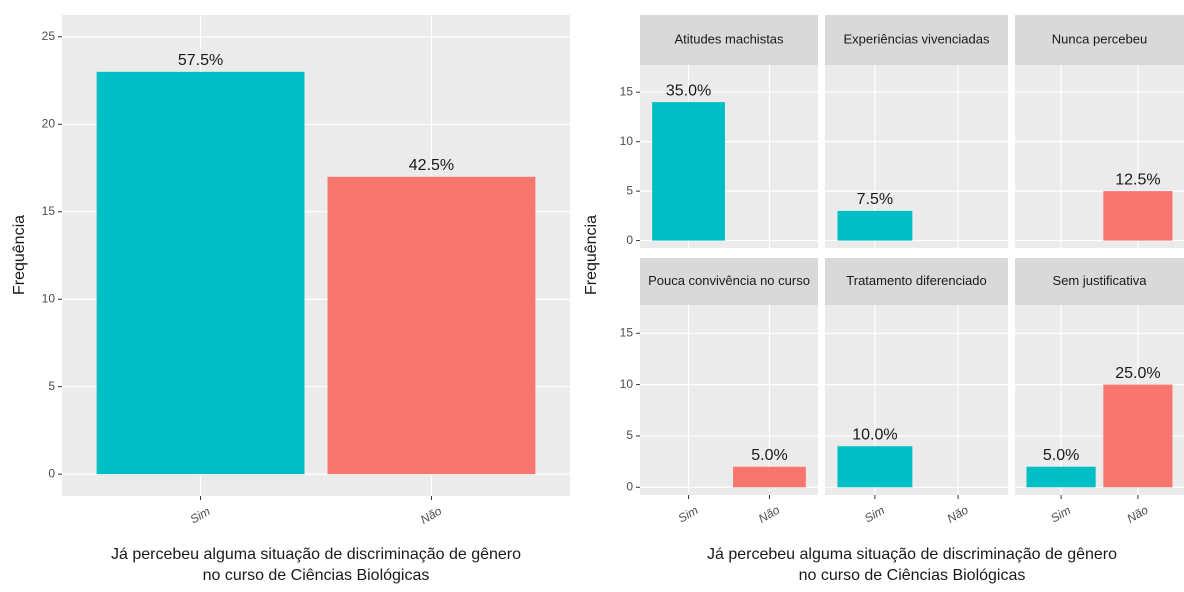 This screenshot has width=1184, height=592. I want to click on facet-title: Atitudes machistas, so click(729, 38).